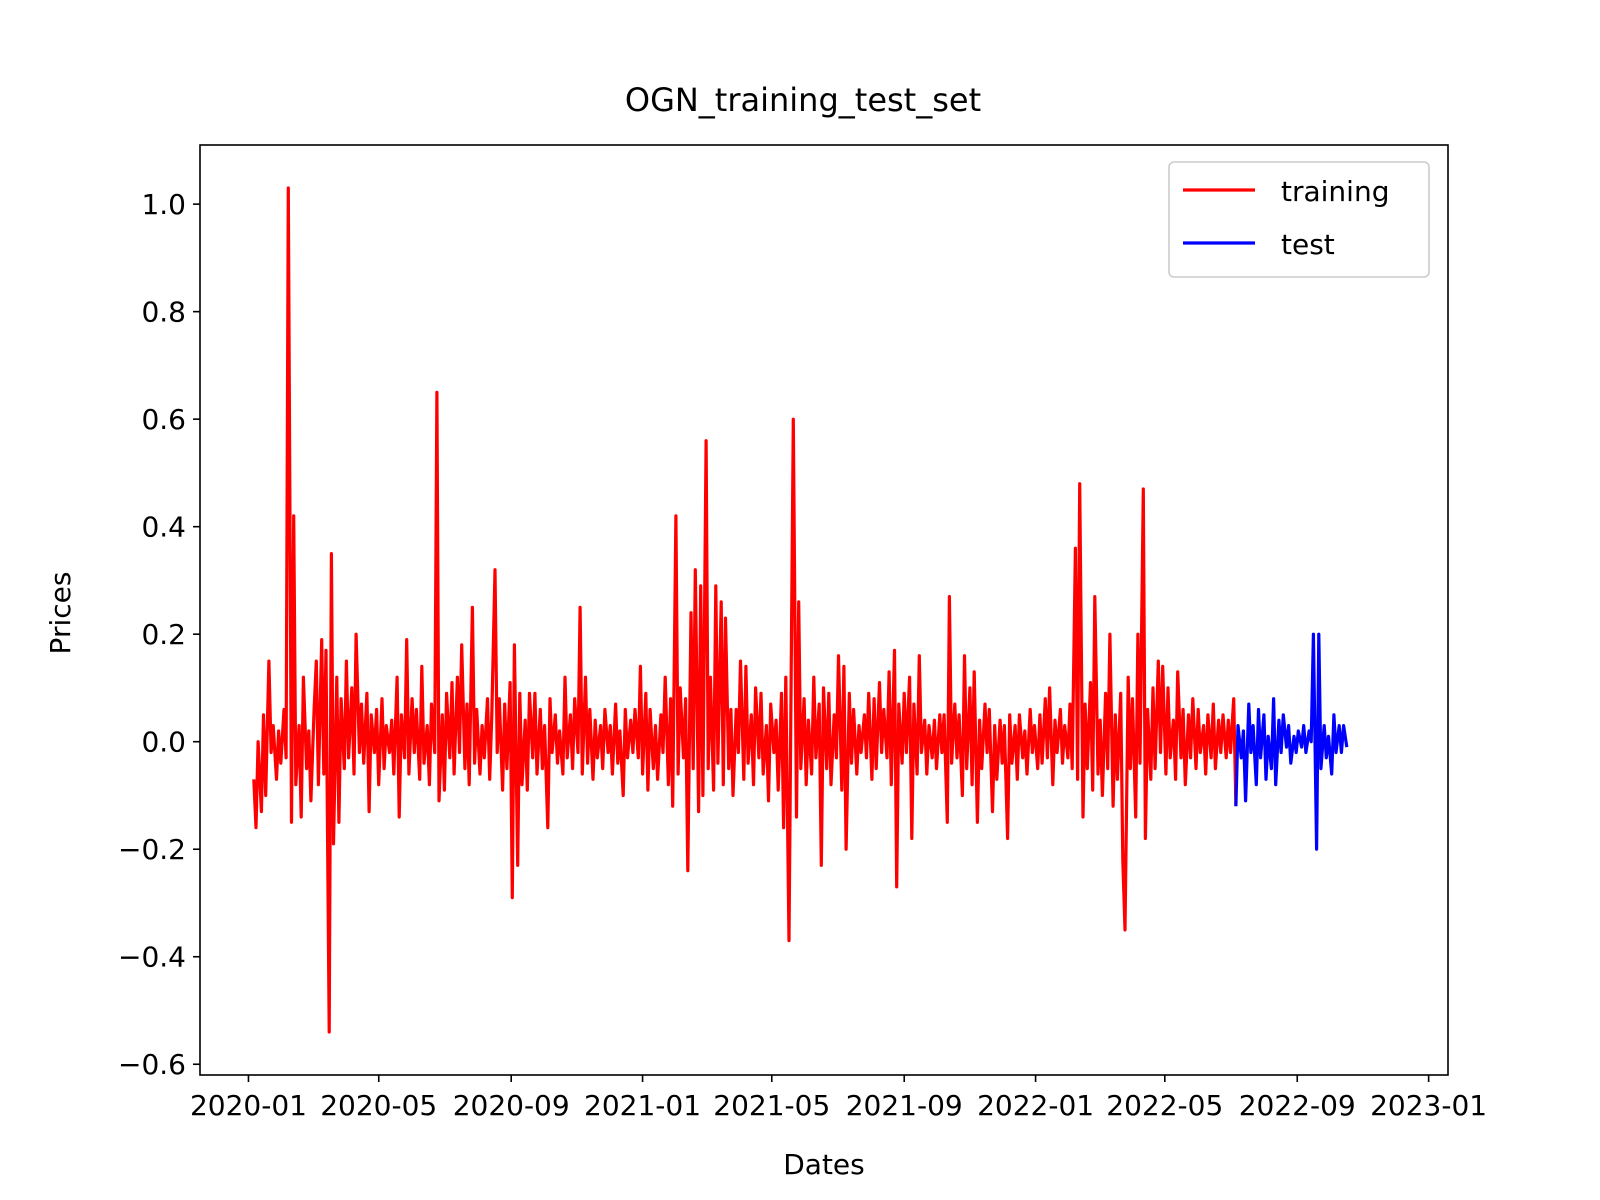 This screenshot has height=1200, width=1600. What do you see at coordinates (771, 1105) in the screenshot?
I see `x-tick-label: 2021-05` at bounding box center [771, 1105].